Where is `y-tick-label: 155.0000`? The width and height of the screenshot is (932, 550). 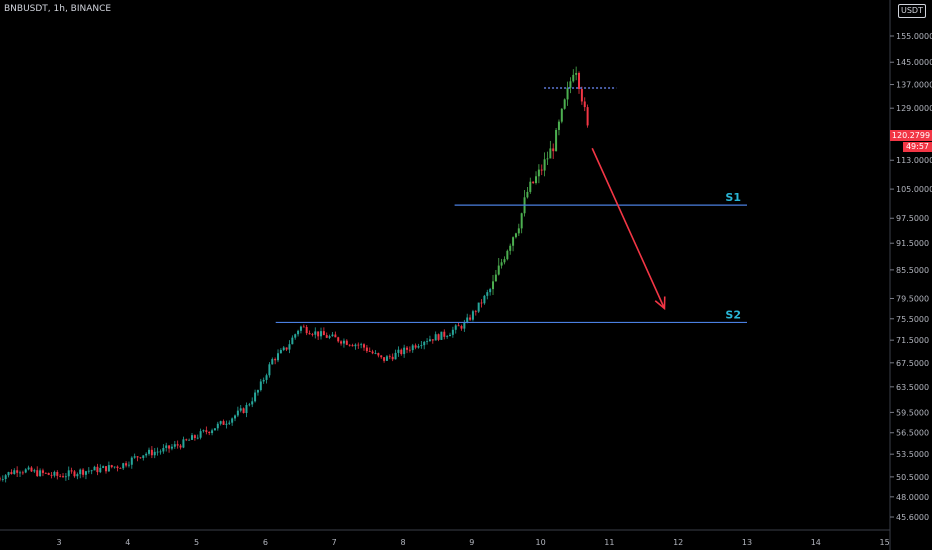 y-tick-label: 155.0000 is located at coordinates (914, 36).